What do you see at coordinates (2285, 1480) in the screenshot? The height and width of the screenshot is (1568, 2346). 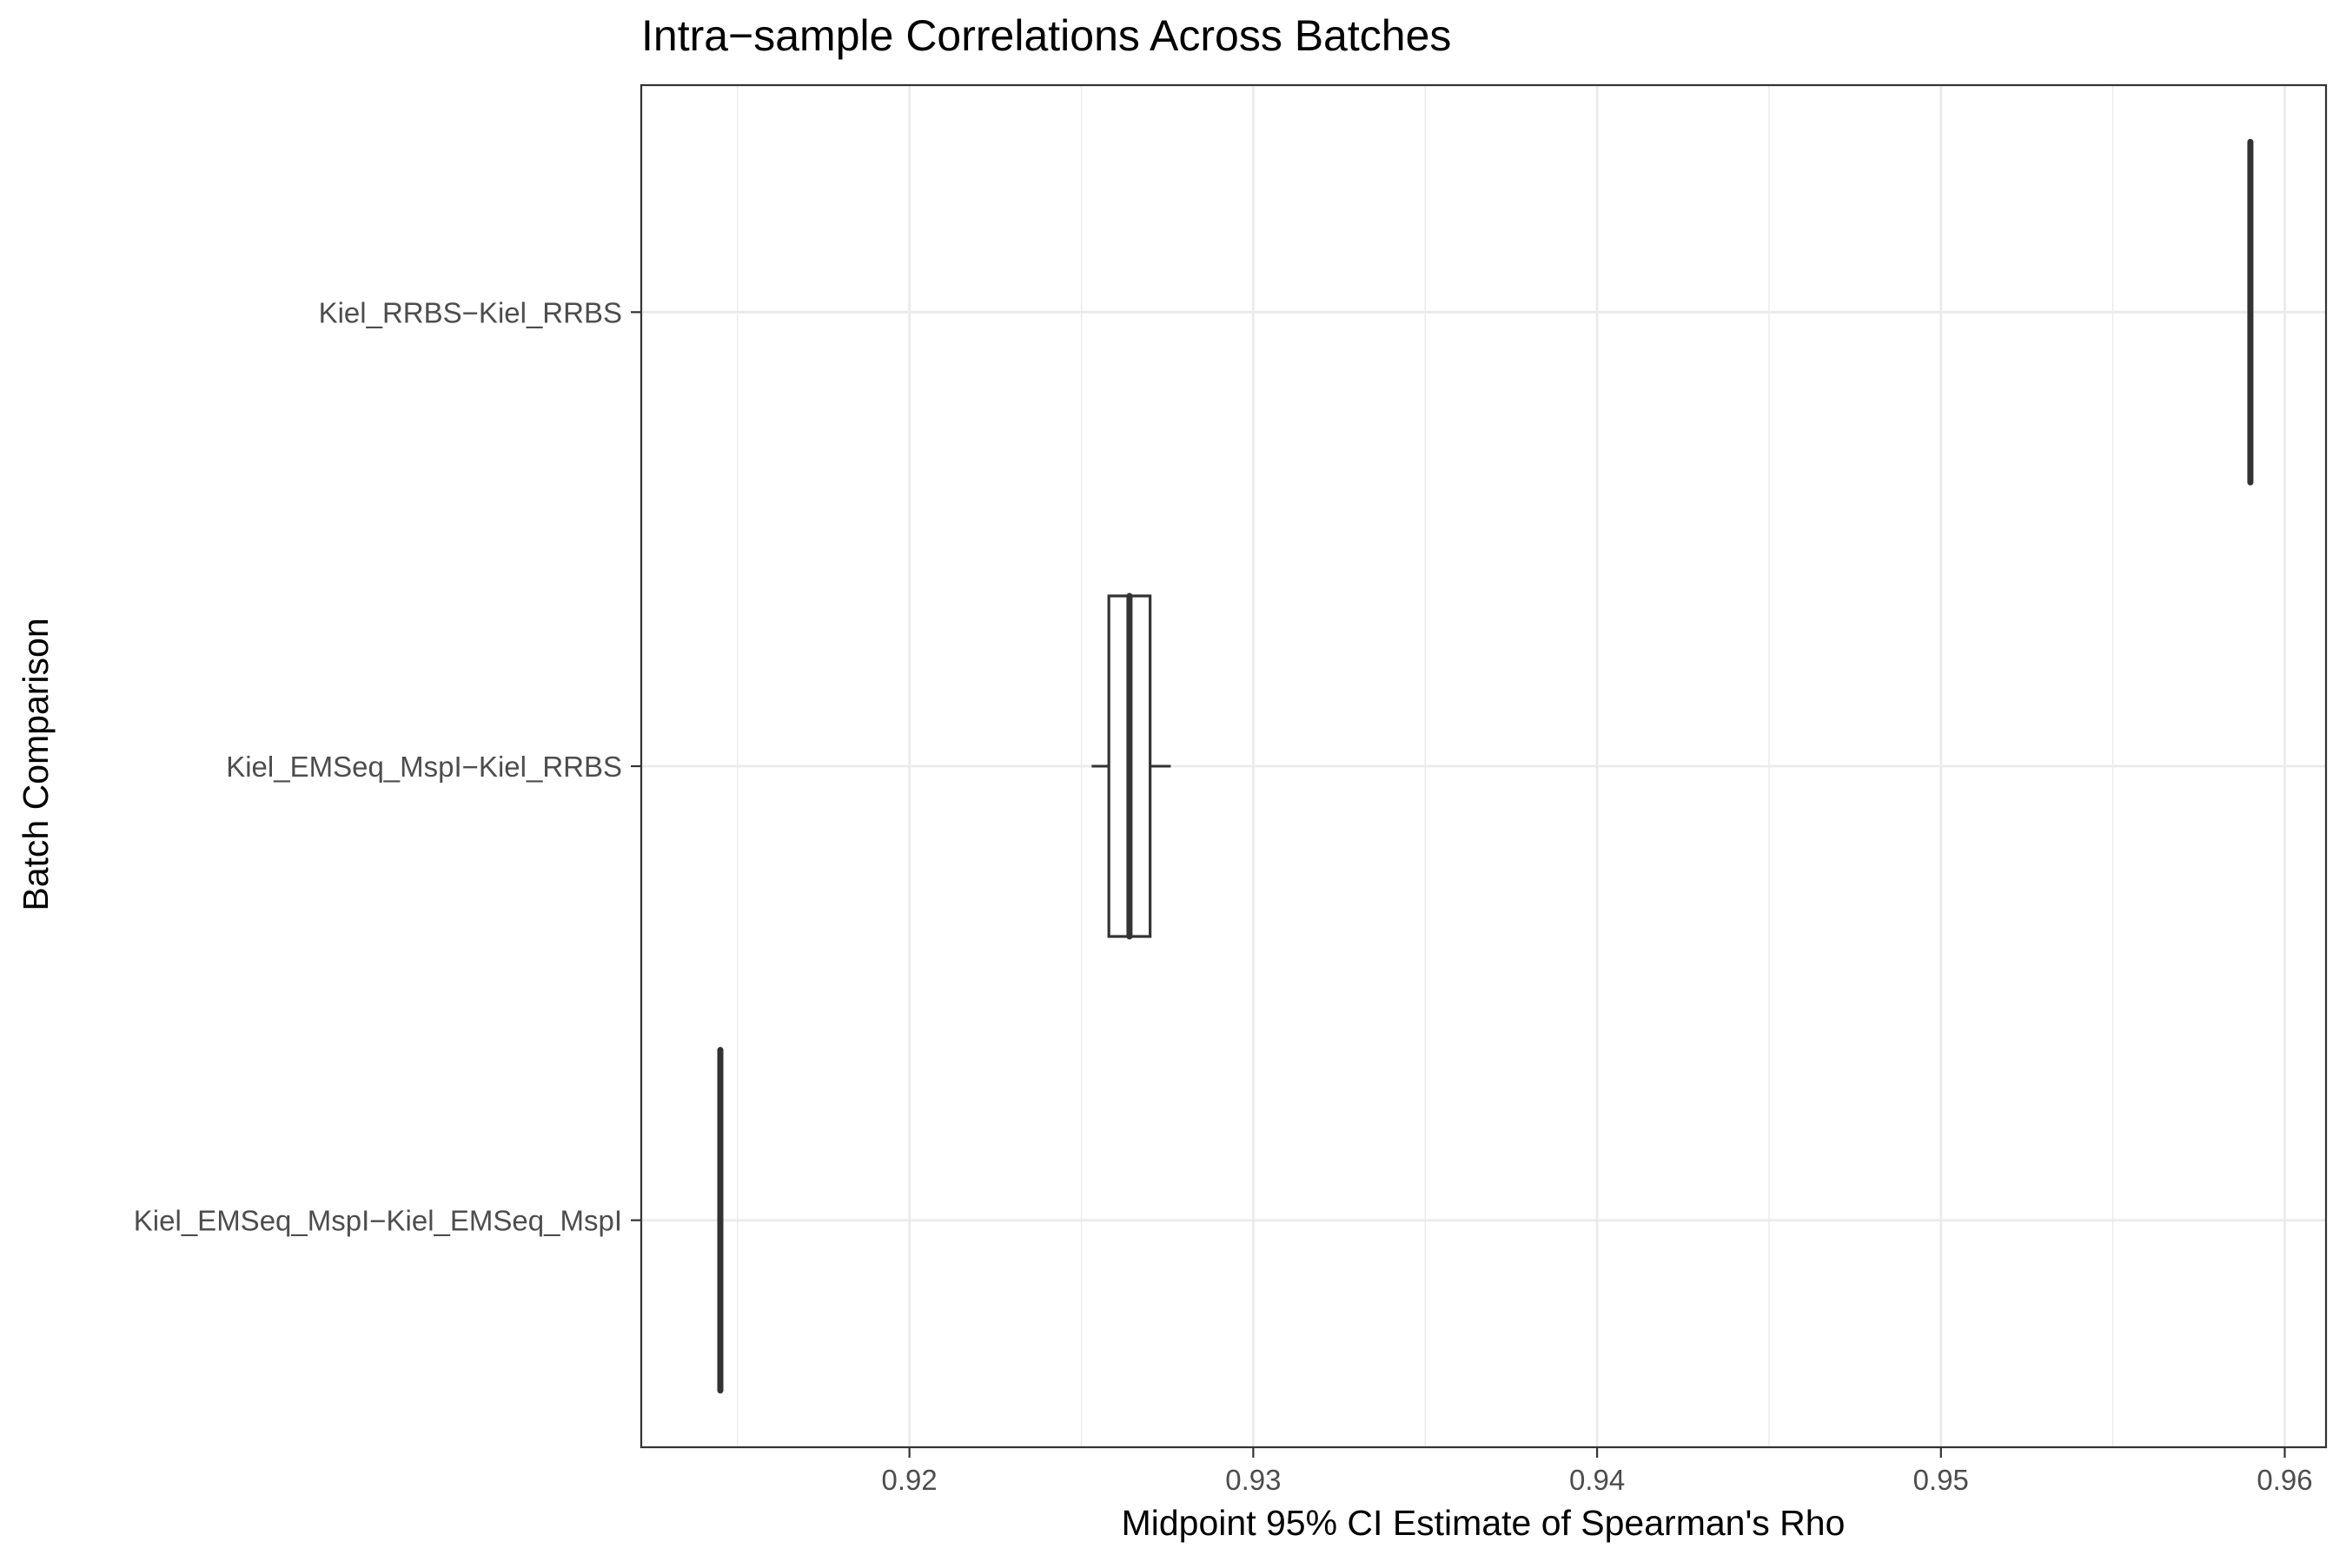 I see `x-tick-label: 0.96` at bounding box center [2285, 1480].